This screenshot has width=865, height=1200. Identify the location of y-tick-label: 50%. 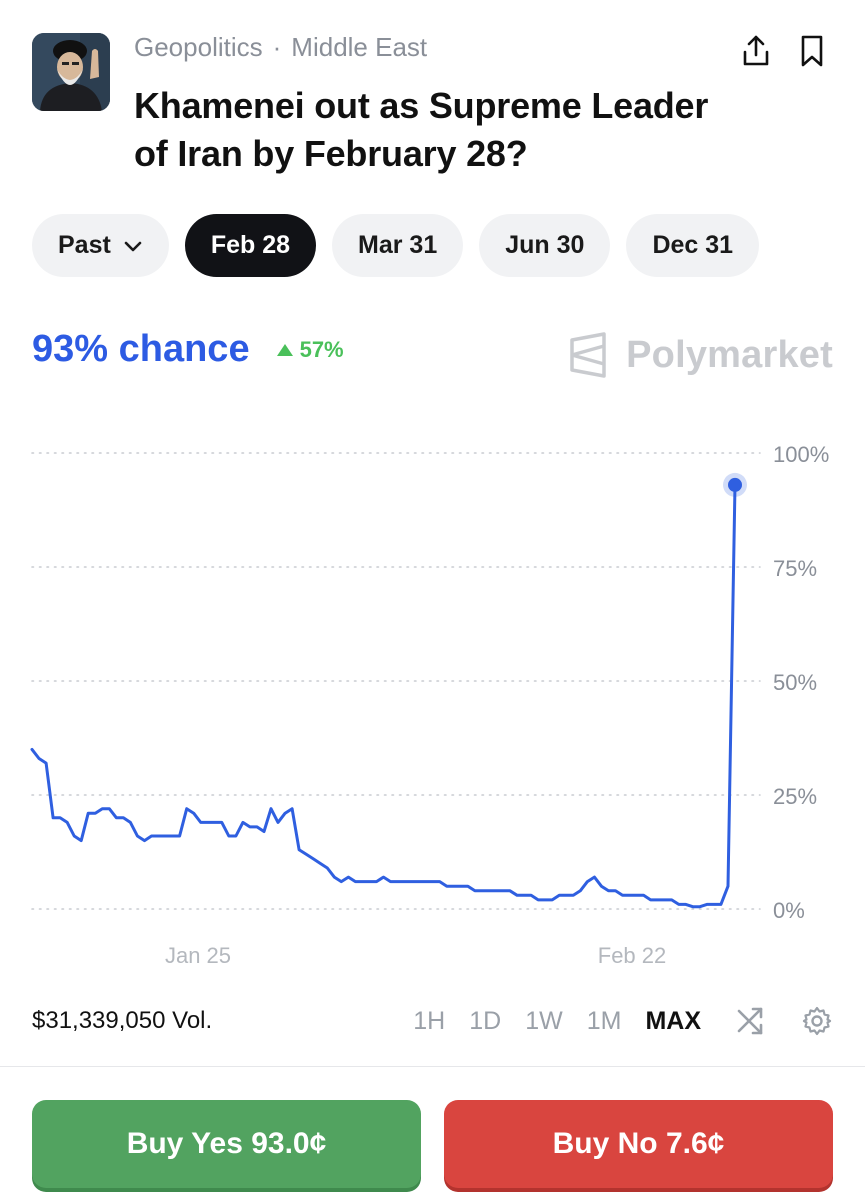
(795, 682).